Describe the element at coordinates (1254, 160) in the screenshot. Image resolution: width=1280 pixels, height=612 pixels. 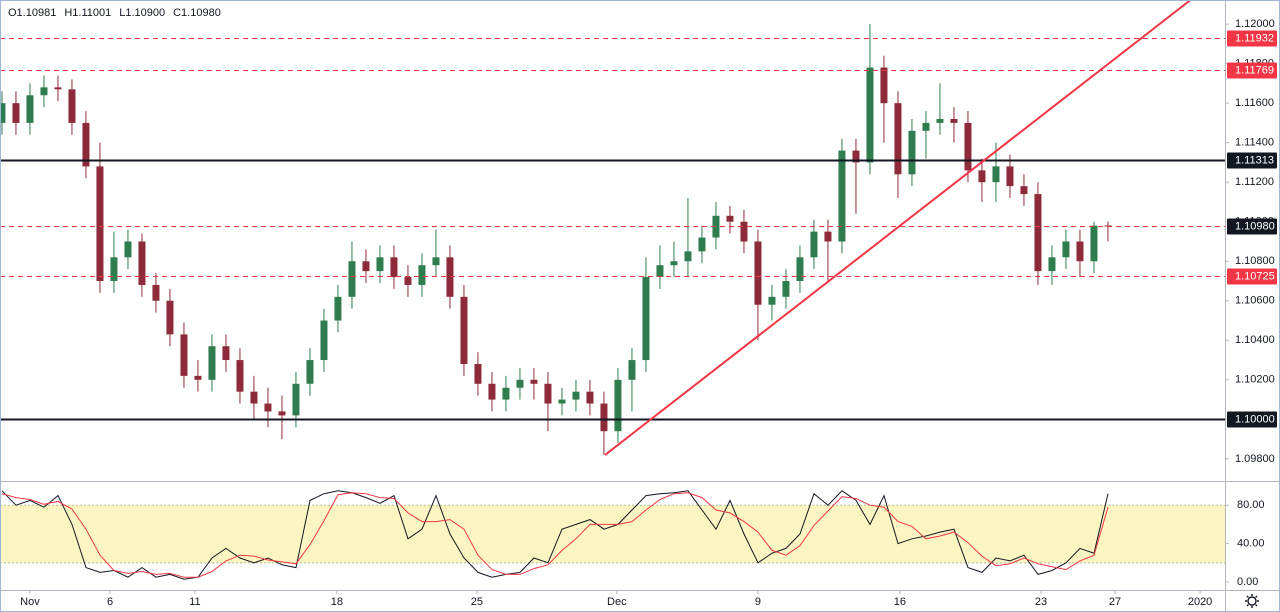
I see `price-tag-label: 1.11313` at that location.